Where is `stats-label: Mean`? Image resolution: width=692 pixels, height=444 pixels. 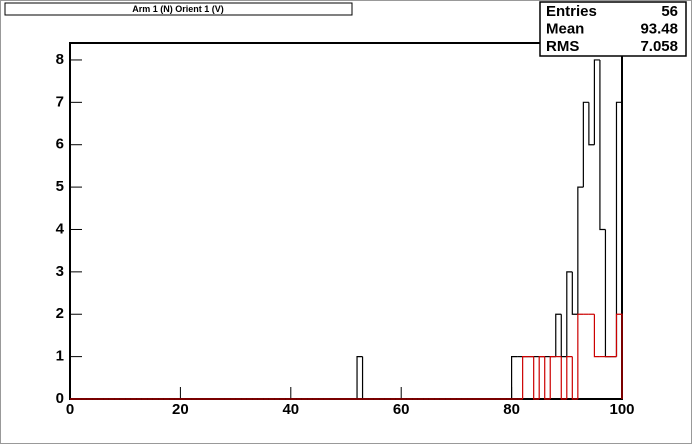 stats-label: Mean is located at coordinates (565, 28).